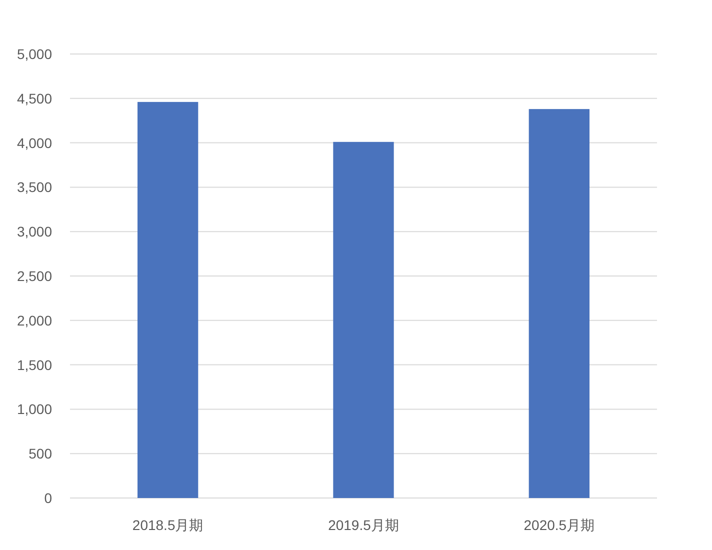 The width and height of the screenshot is (712, 550). What do you see at coordinates (363, 525) in the screenshot?
I see `x-tick-label: 2019.5月期` at bounding box center [363, 525].